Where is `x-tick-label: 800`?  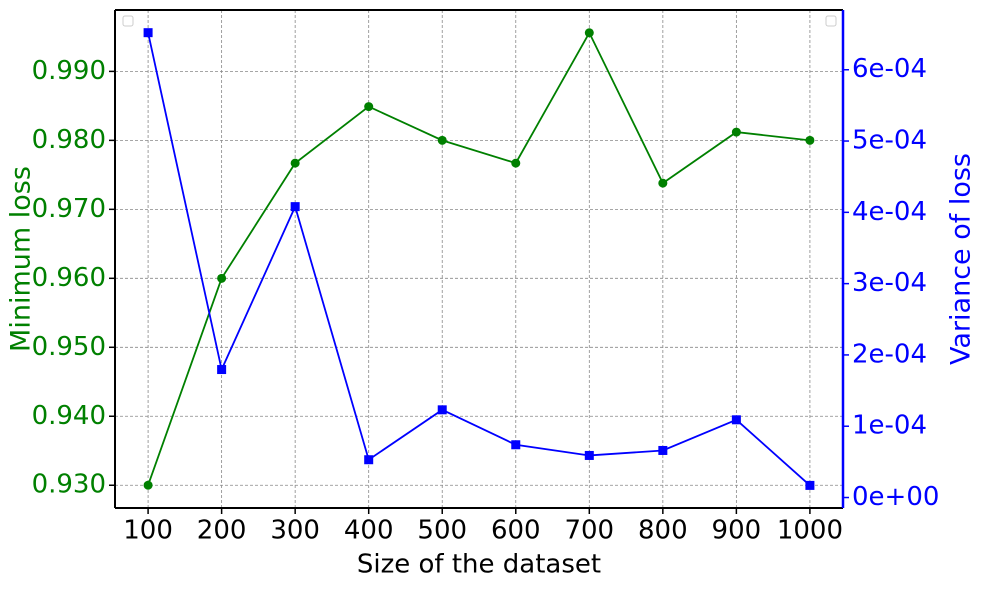 x-tick-label: 800 is located at coordinates (663, 531).